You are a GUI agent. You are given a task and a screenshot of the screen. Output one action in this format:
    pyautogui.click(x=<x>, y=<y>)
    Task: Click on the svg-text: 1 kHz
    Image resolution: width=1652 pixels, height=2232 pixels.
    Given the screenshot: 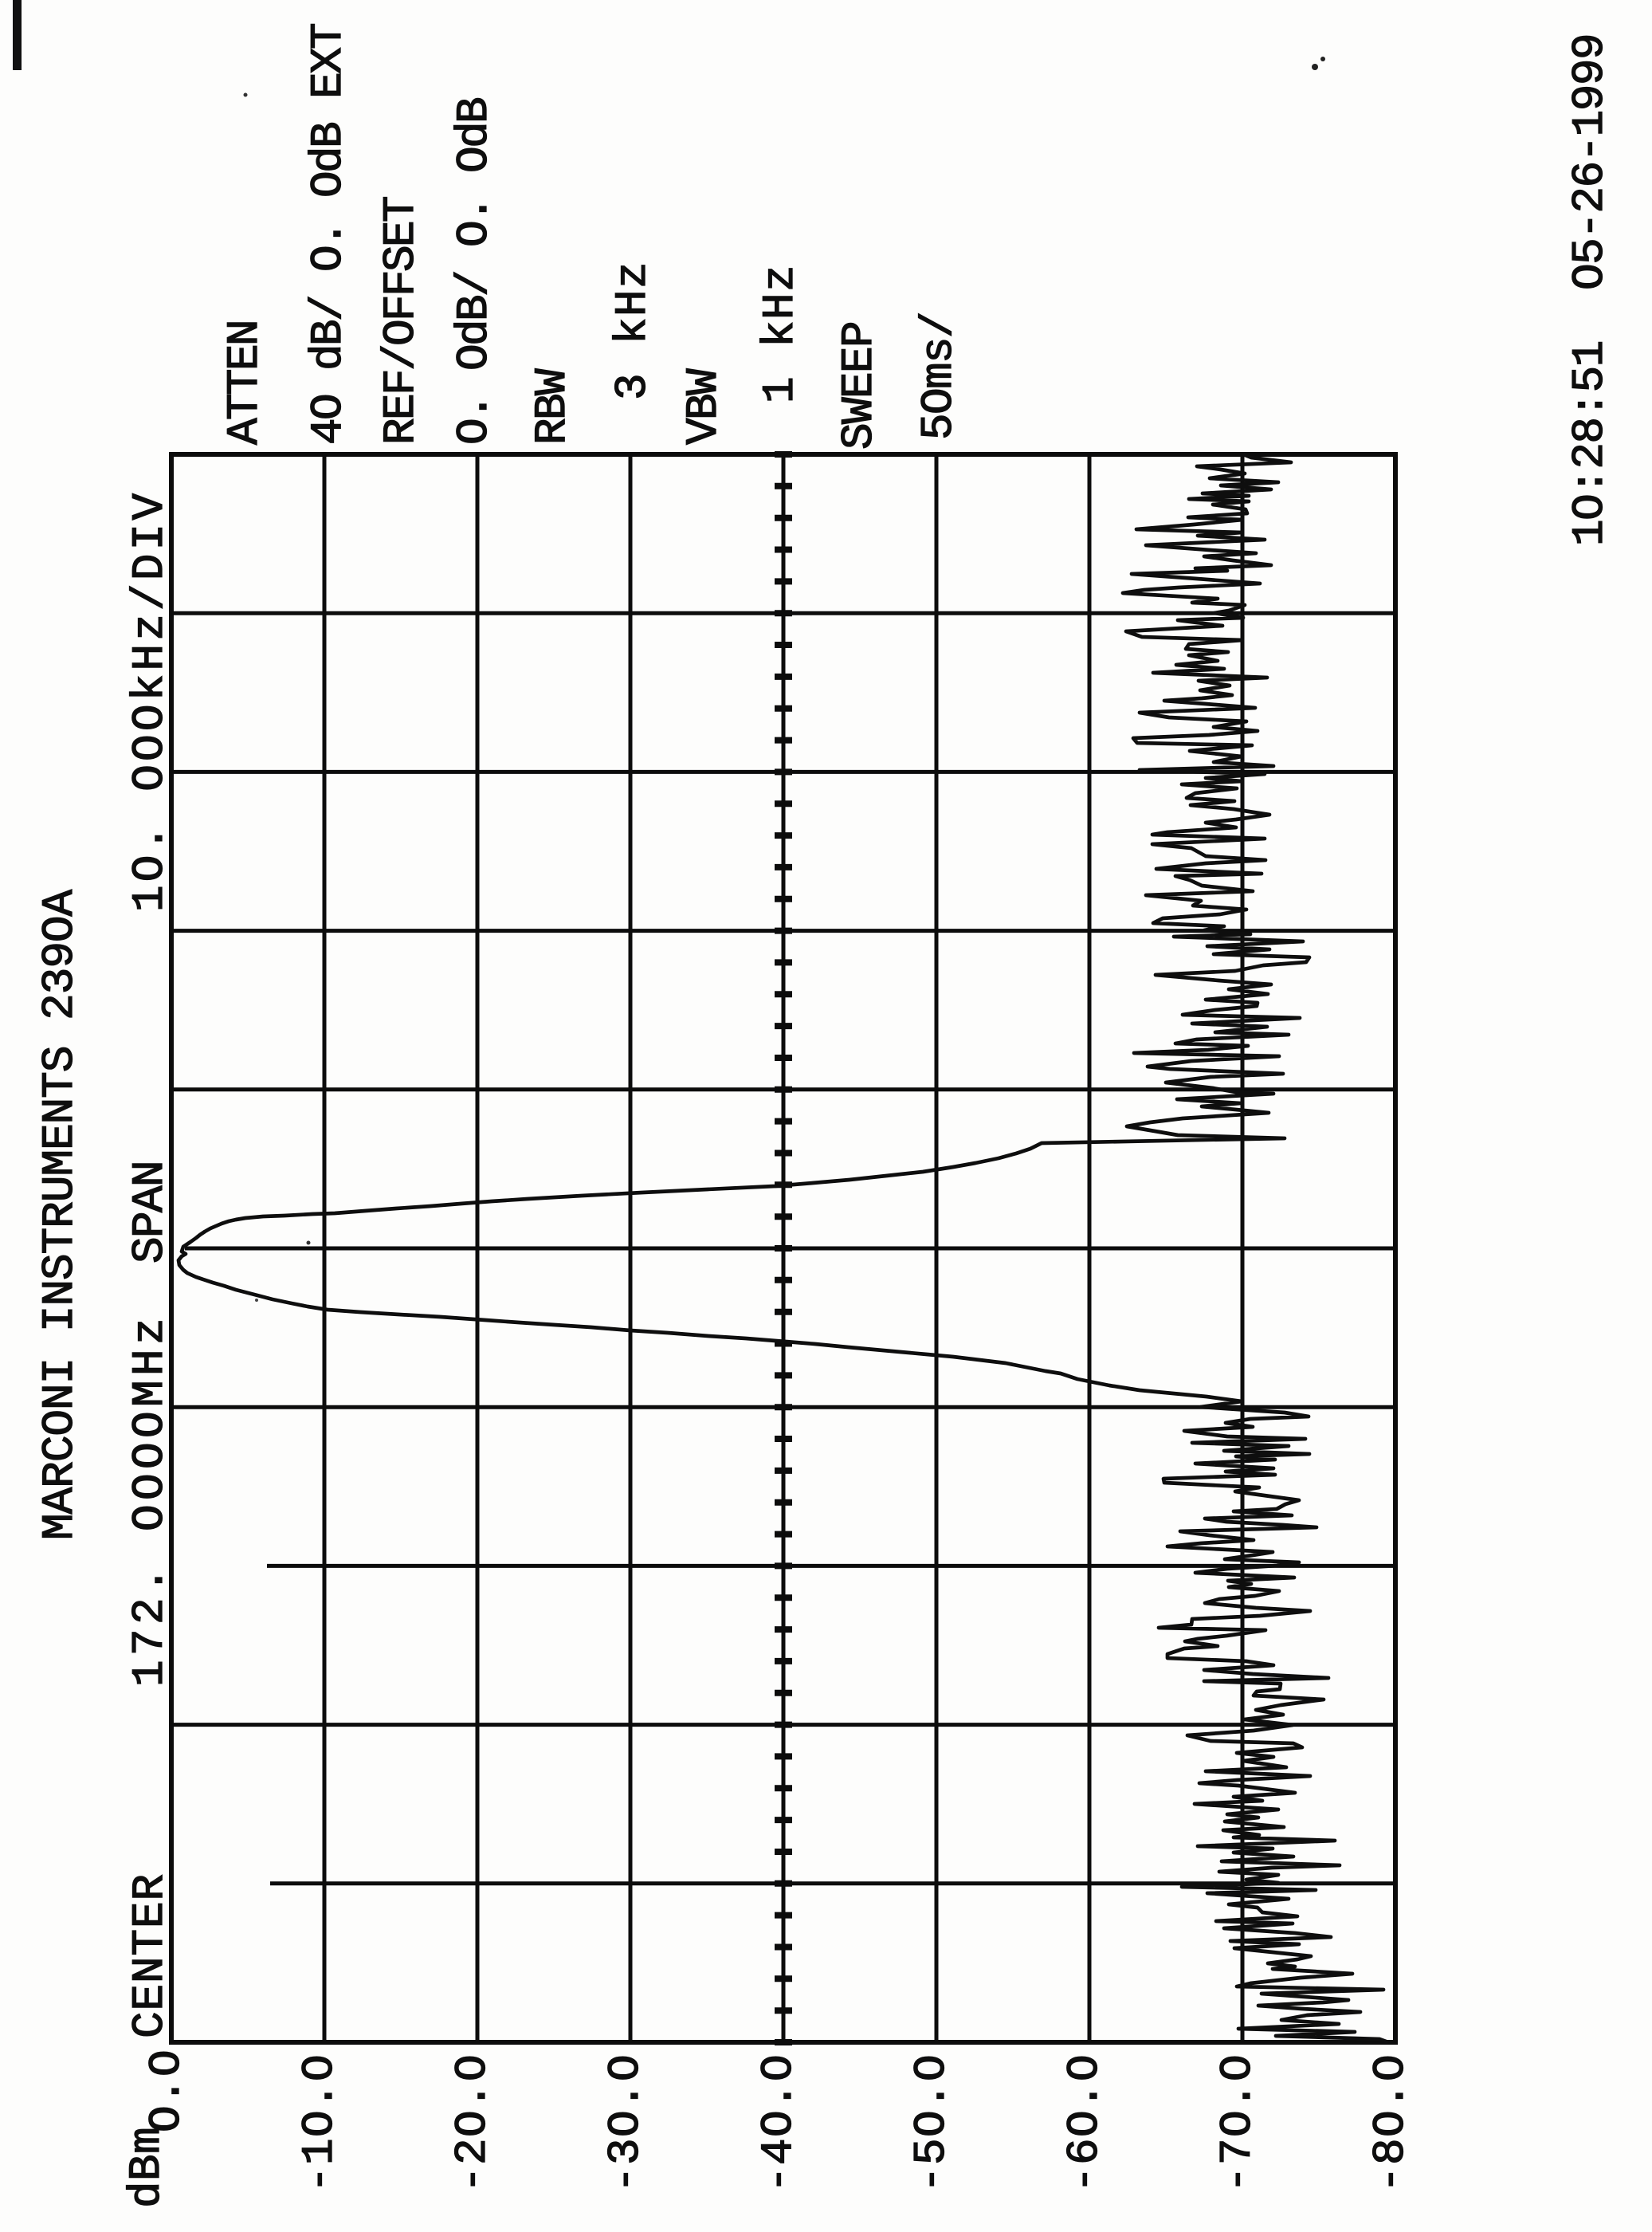 What is the action you would take?
    pyautogui.click(x=780, y=333)
    